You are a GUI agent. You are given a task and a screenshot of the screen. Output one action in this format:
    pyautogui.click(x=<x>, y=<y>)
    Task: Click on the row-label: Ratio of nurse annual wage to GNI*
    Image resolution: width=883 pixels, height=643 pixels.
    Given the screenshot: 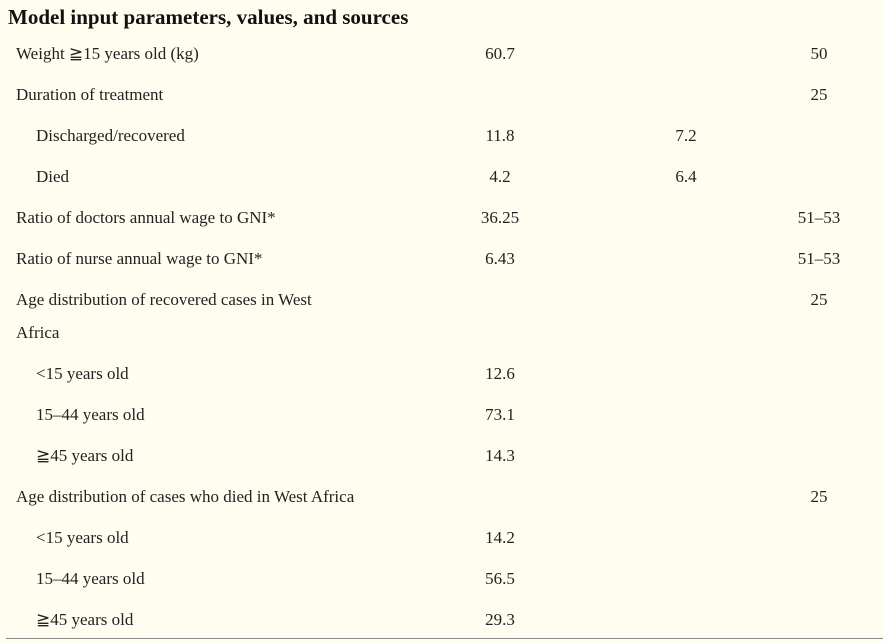 What is the action you would take?
    pyautogui.click(x=139, y=258)
    